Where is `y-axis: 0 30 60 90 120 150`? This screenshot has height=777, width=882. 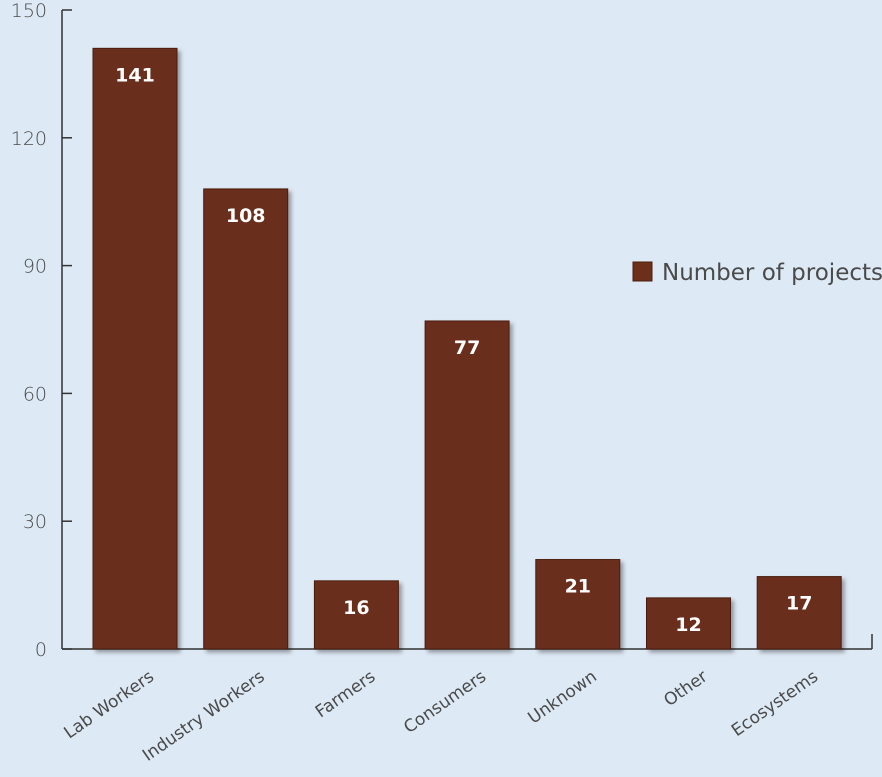 y-axis: 0 30 60 90 120 150 is located at coordinates (41, 330).